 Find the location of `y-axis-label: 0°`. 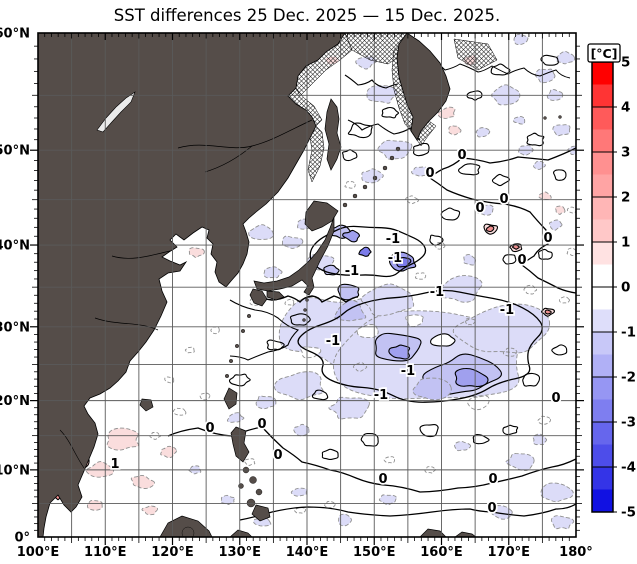

y-axis-label: 0° is located at coordinates (22, 538).